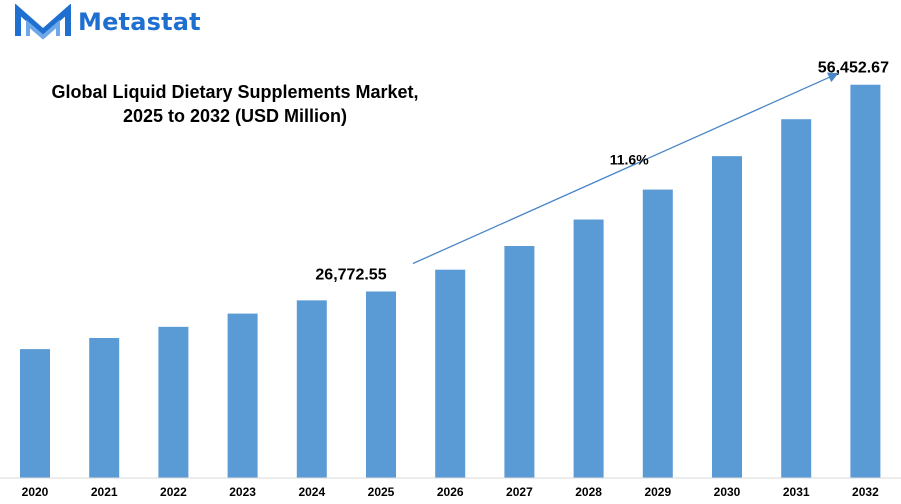  I want to click on bar-2030, so click(727, 317).